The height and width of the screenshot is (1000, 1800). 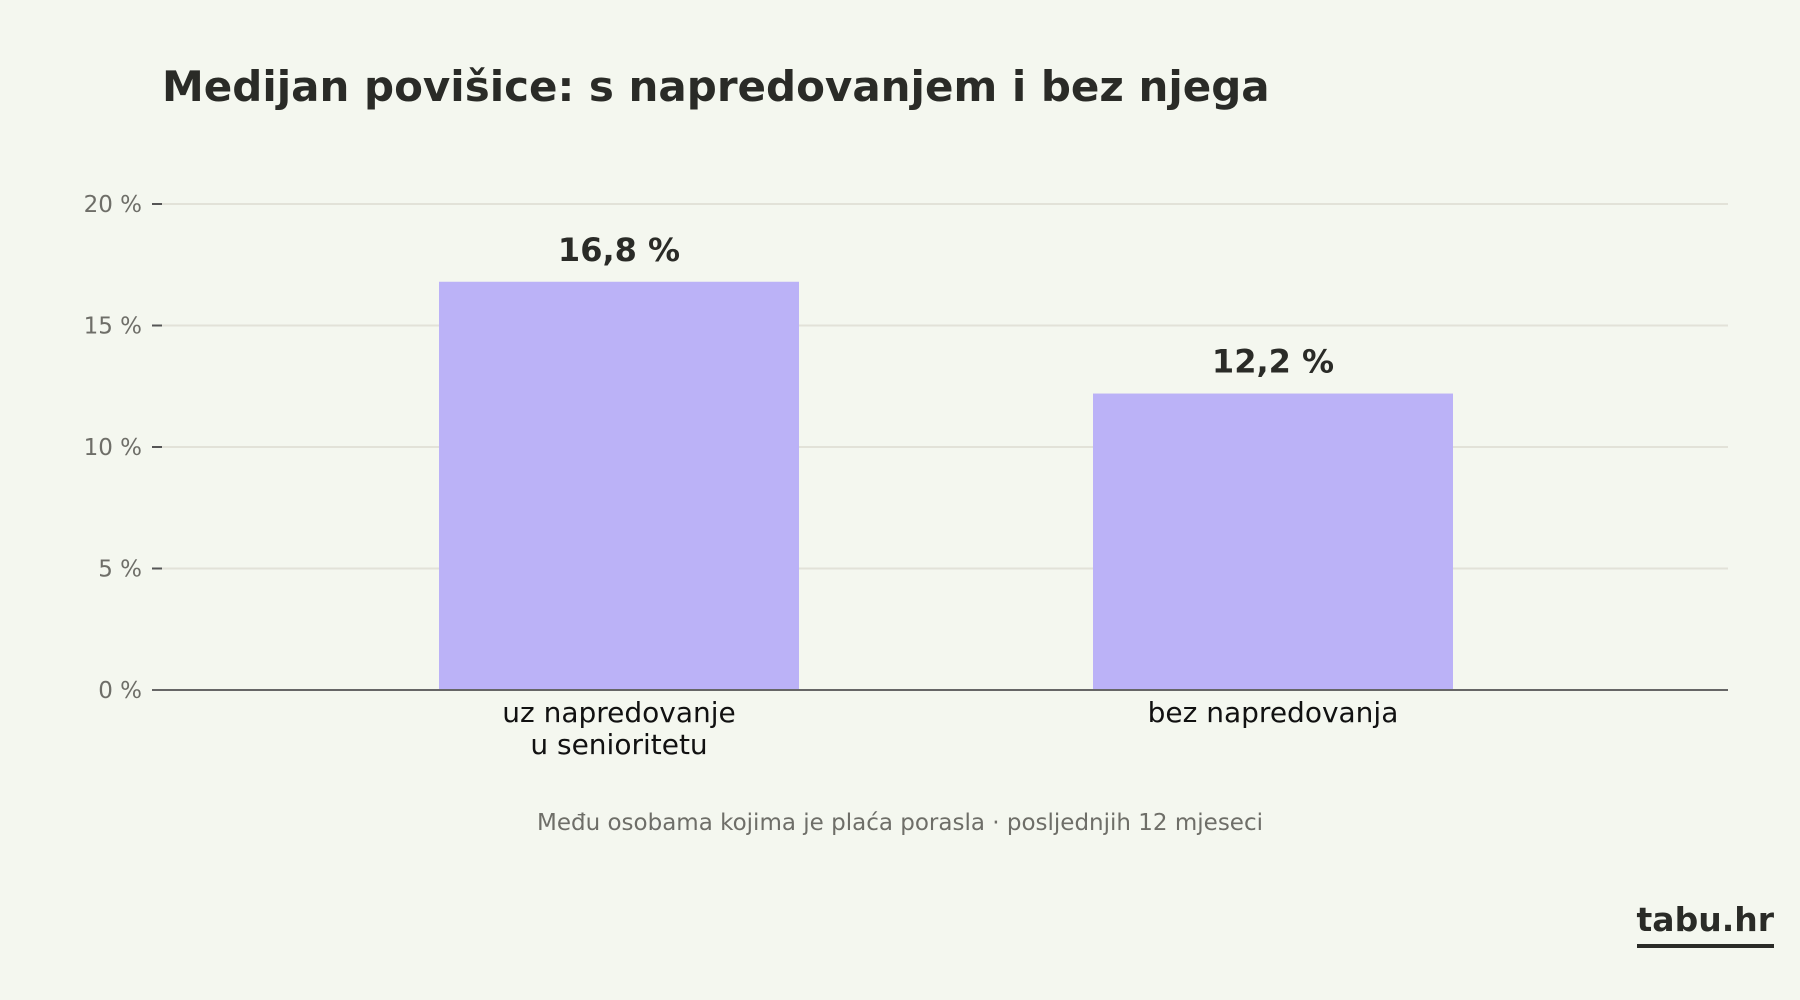 I want to click on y-axis: 0 % 5 % 10 % 15 % 20 %, so click(x=123, y=448).